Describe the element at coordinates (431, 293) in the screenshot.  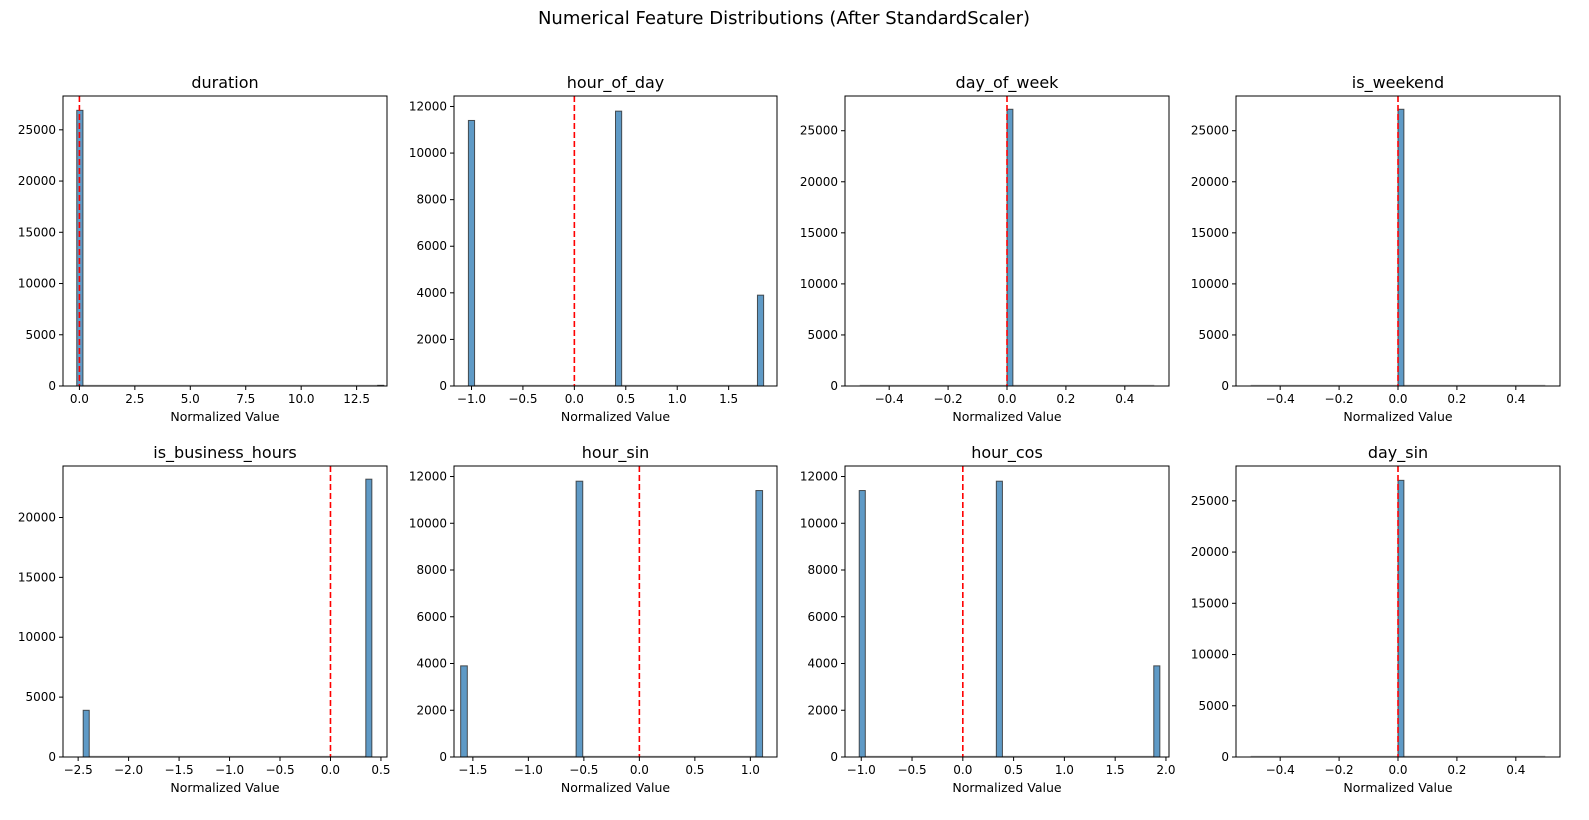
I see `y-tick-label: 4000` at that location.